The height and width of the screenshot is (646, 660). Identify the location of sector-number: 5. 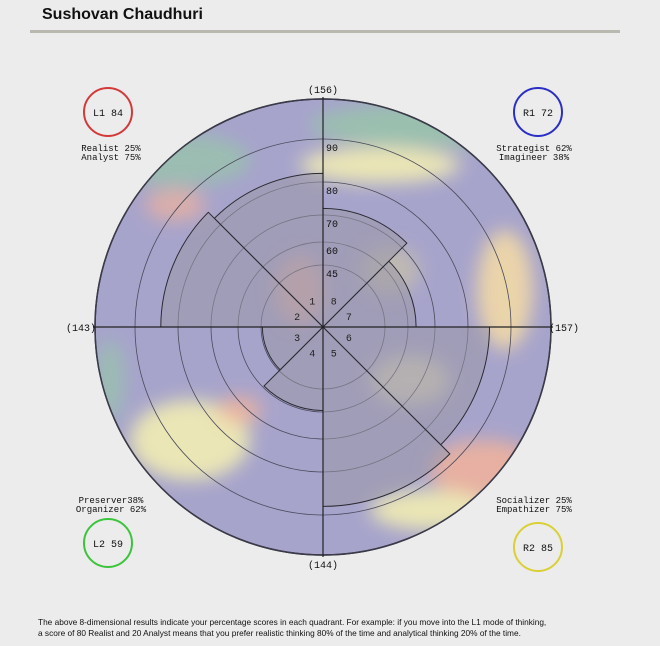
(334, 354).